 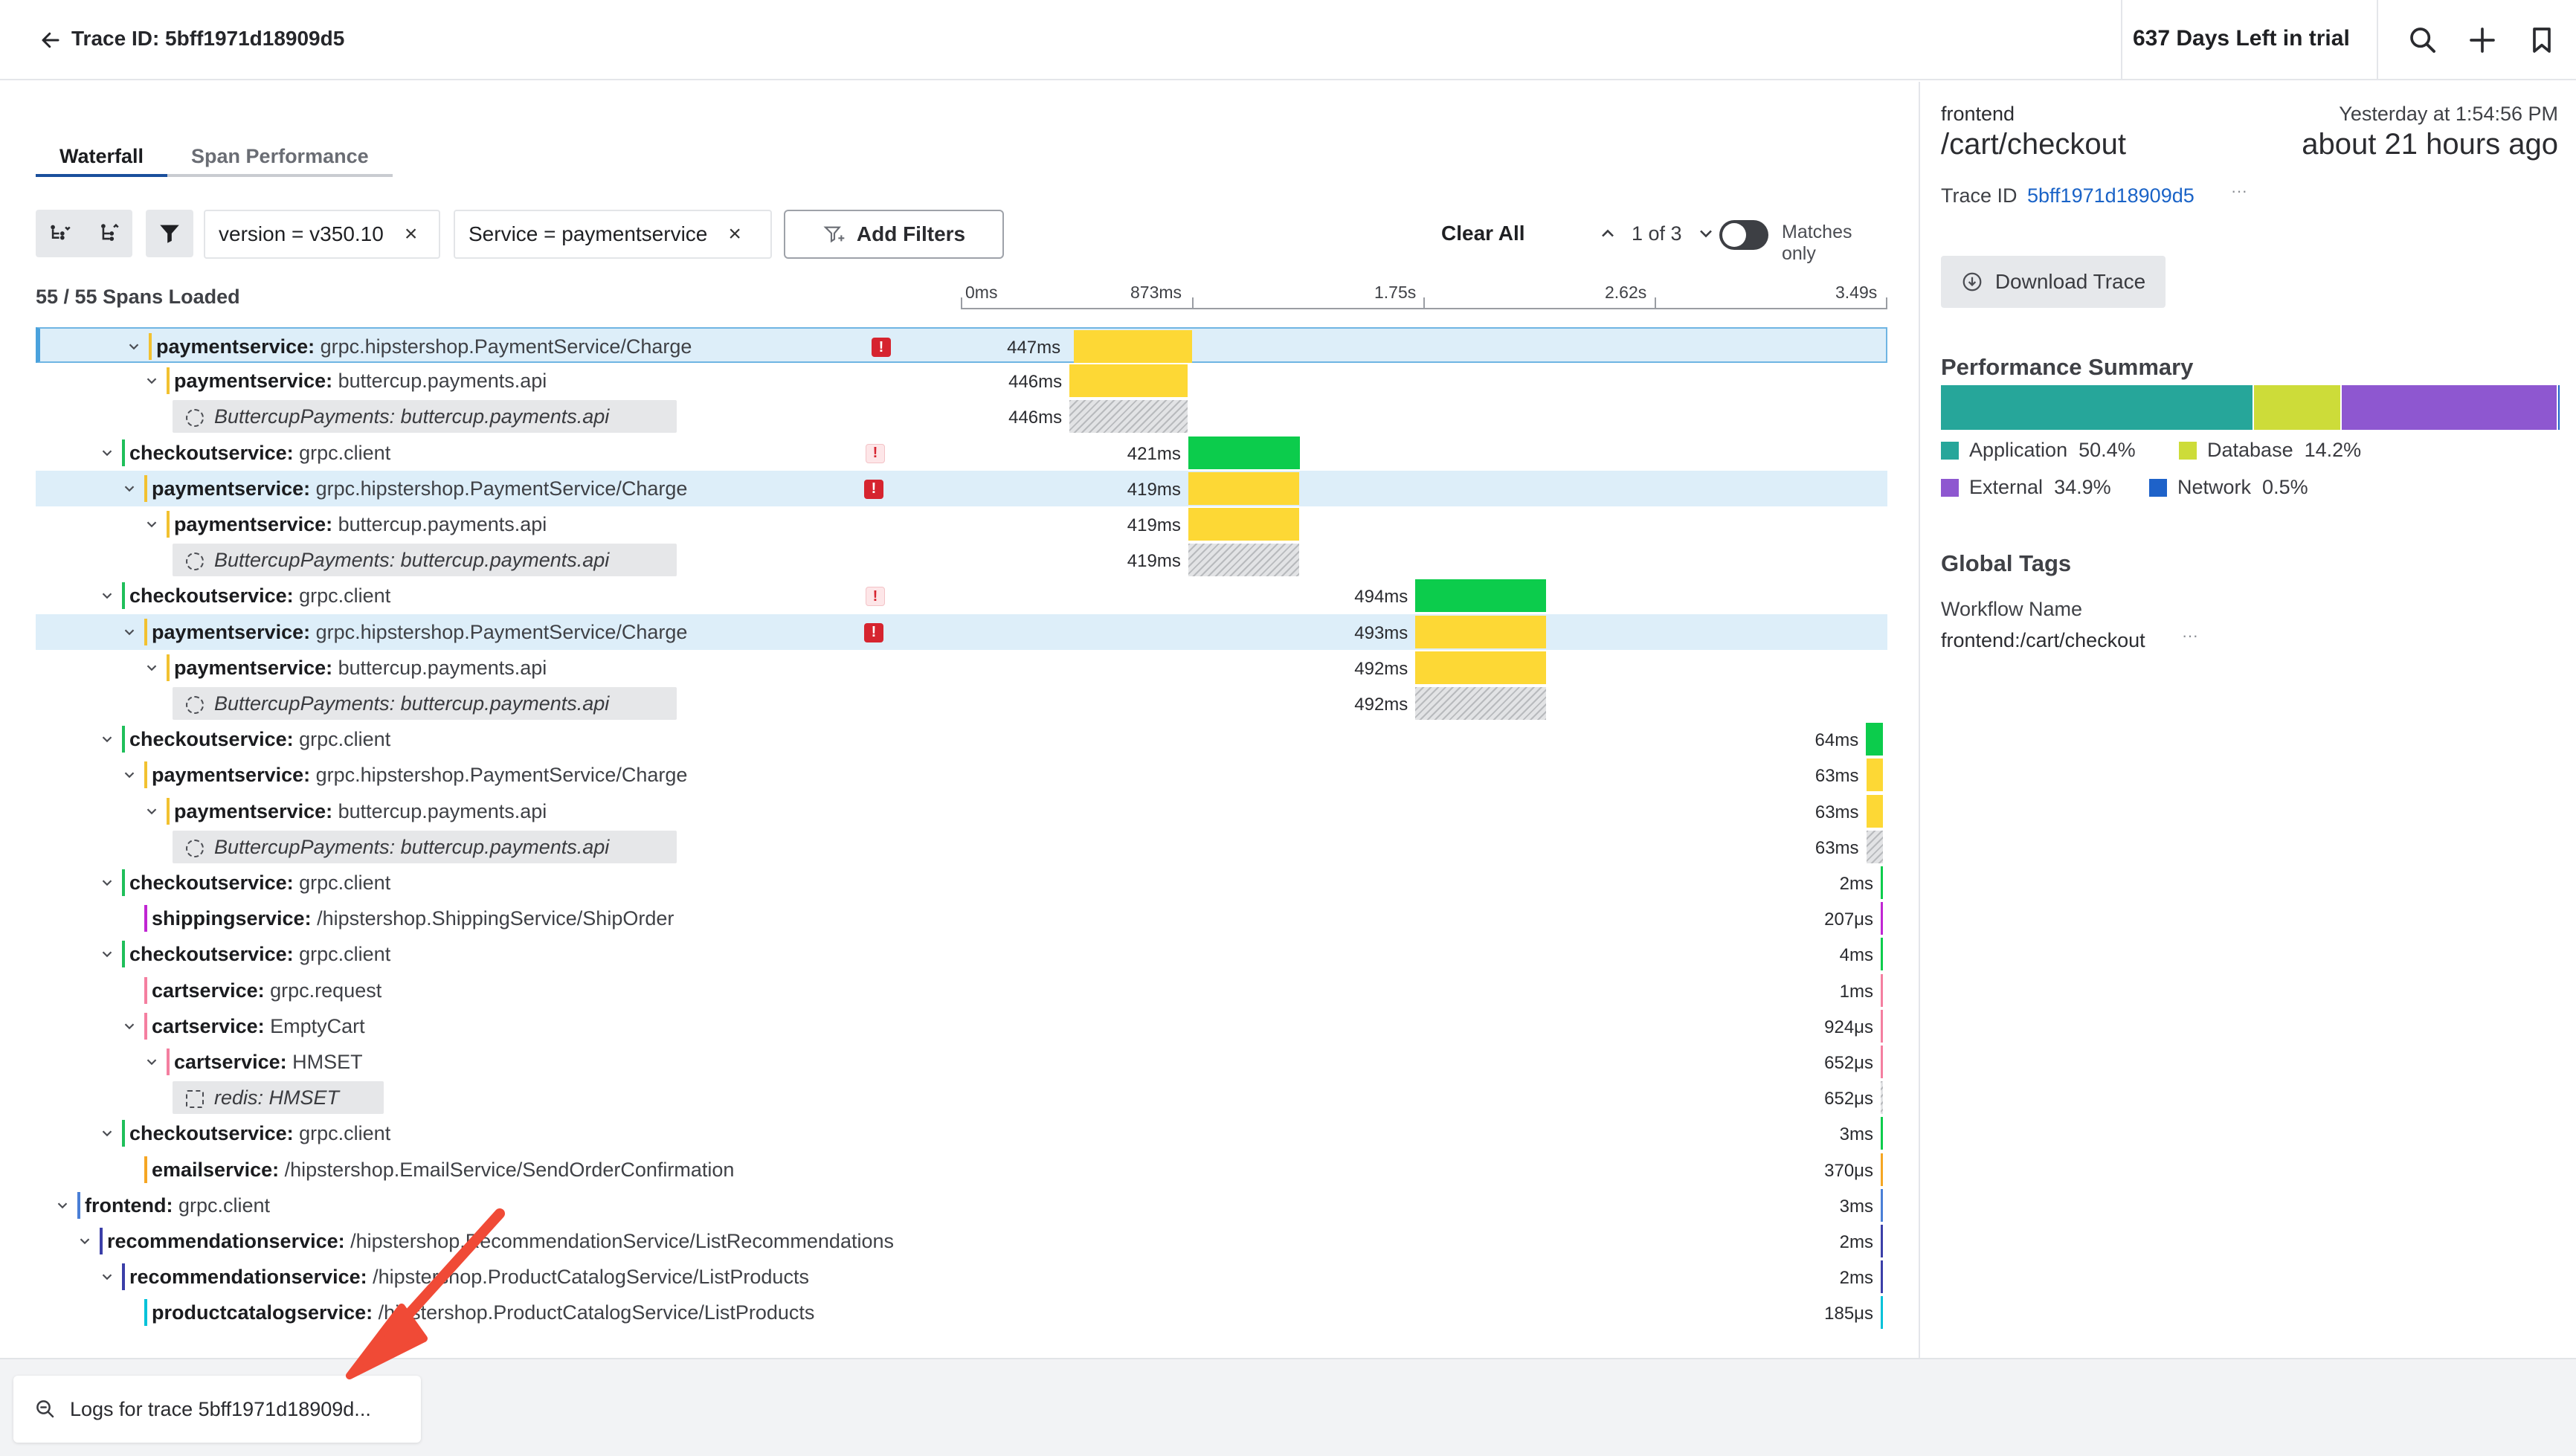 What do you see at coordinates (961, 1205) in the screenshot?
I see `span-row: frontend: grpc.client 3ms` at bounding box center [961, 1205].